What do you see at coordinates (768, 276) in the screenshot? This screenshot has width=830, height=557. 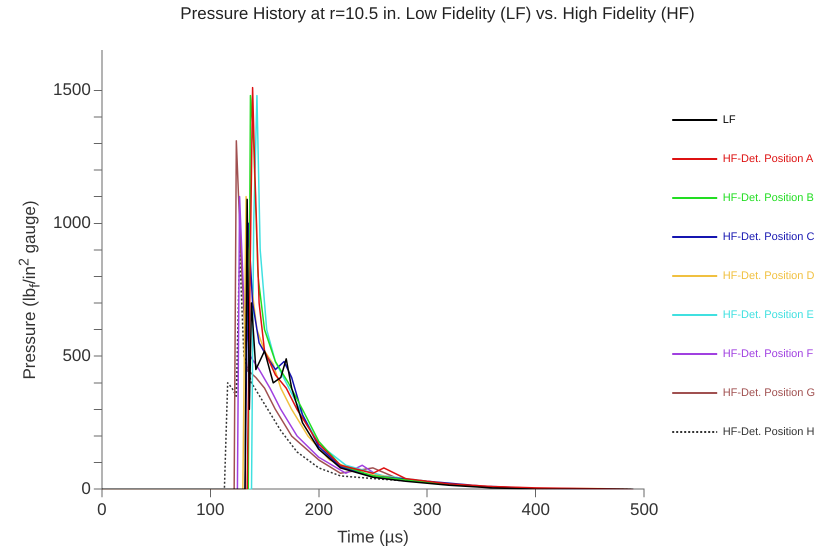 I see `legend-label: HF-Det. Position D` at bounding box center [768, 276].